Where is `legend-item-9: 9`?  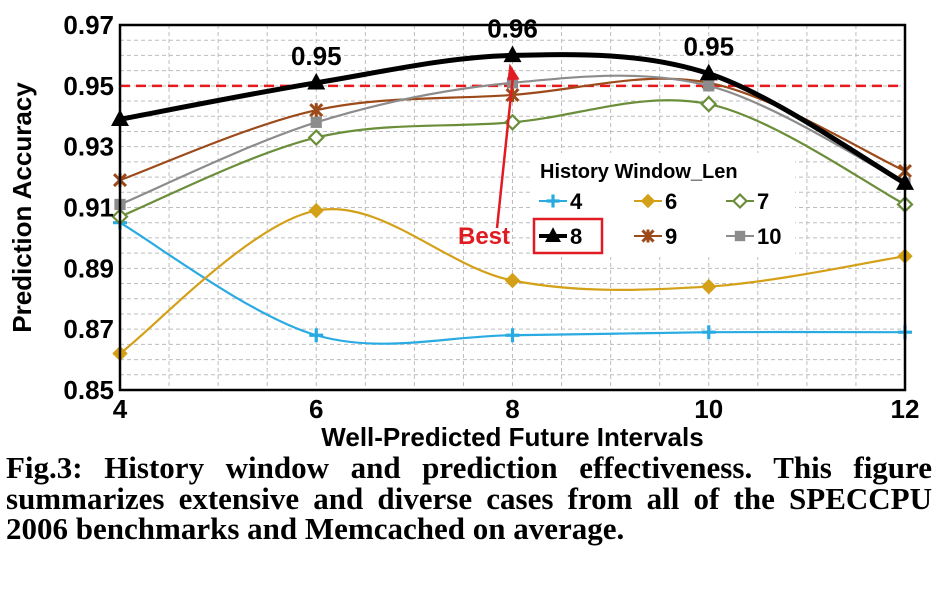
legend-item-9: 9 is located at coordinates (655, 236).